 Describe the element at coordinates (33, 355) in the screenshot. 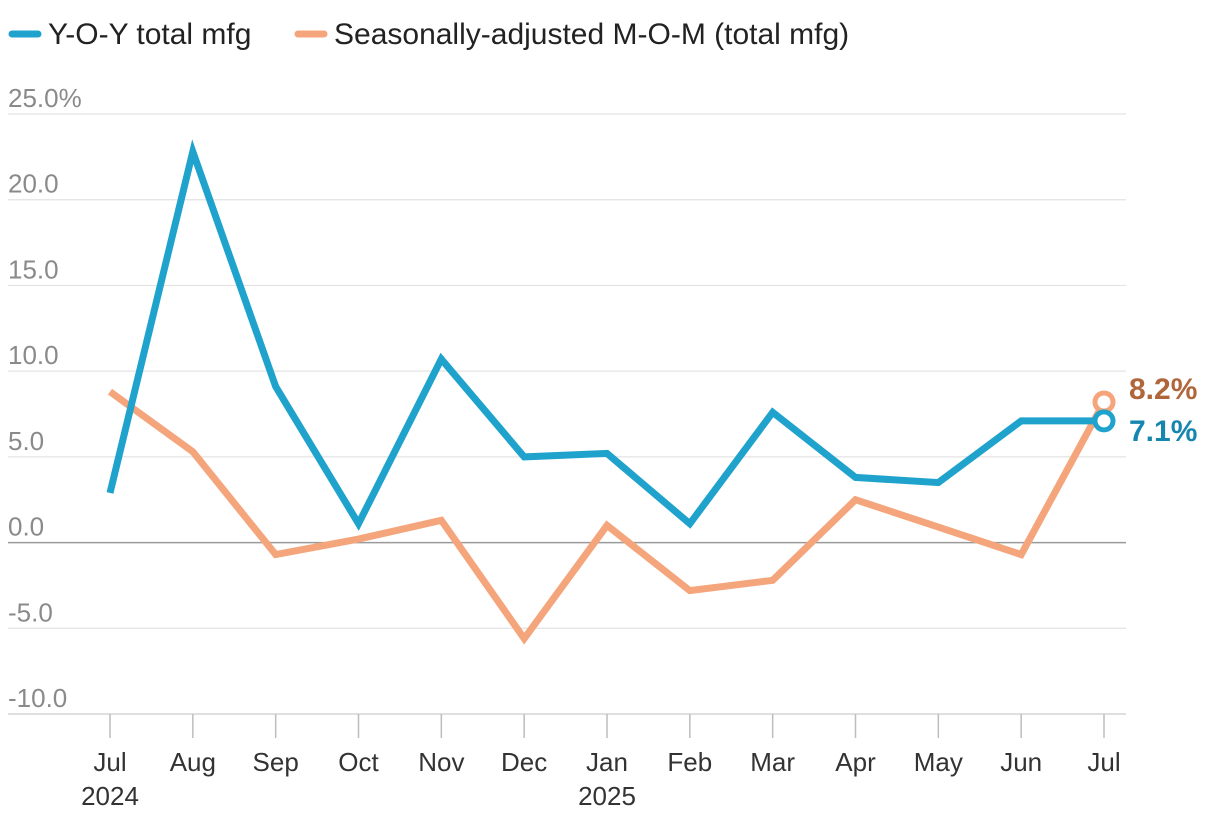

I see `y-tick-label-10-0: 10.0` at that location.